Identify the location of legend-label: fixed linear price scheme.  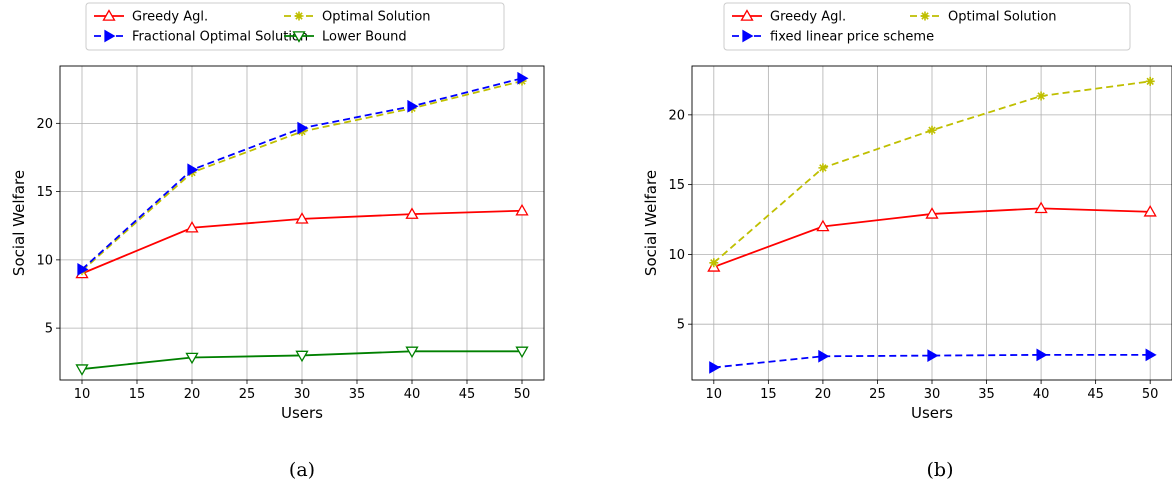
(852, 37).